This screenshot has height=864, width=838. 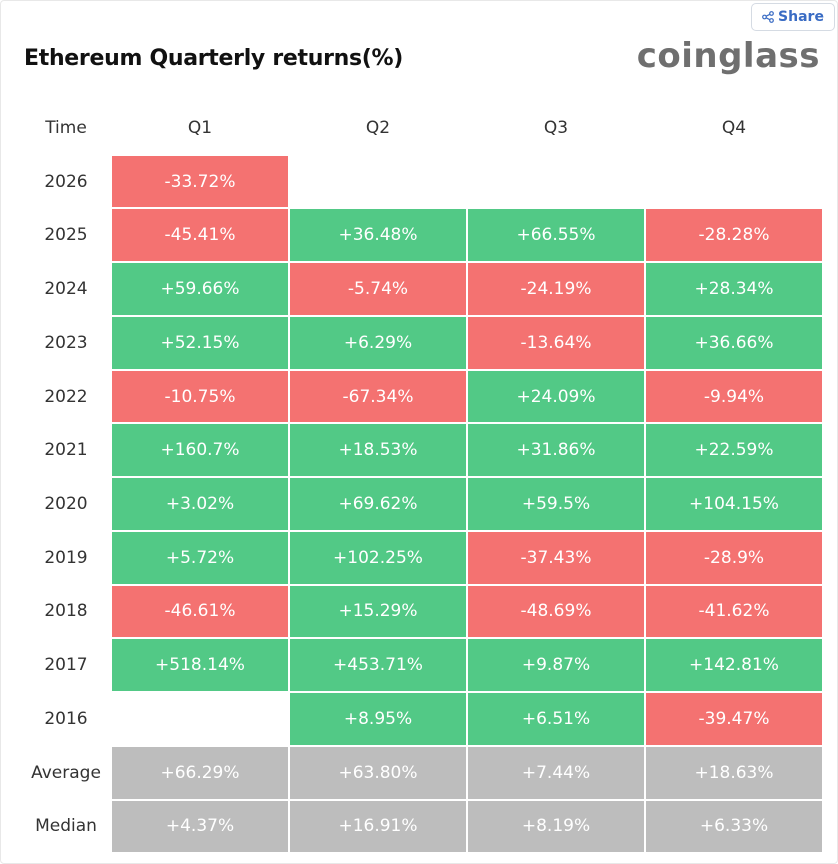 What do you see at coordinates (66, 235) in the screenshot?
I see `row-label-2025: 2025` at bounding box center [66, 235].